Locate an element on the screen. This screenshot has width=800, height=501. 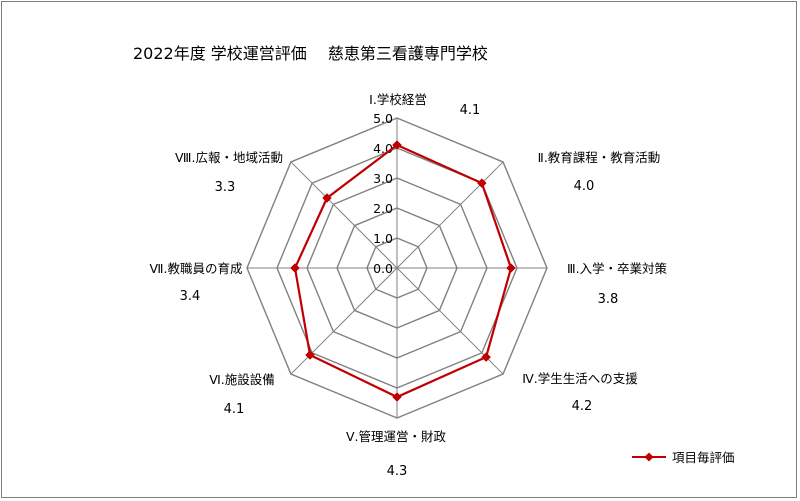
value-label: 3.4 is located at coordinates (190, 296).